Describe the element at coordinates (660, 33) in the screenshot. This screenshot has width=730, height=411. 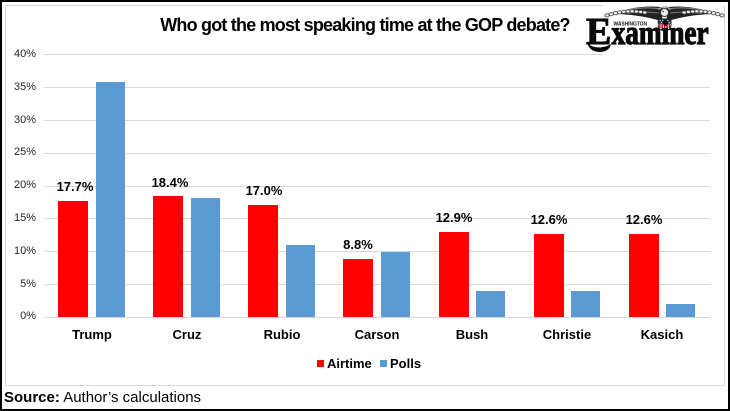
I see `svg-text: xaminer` at that location.